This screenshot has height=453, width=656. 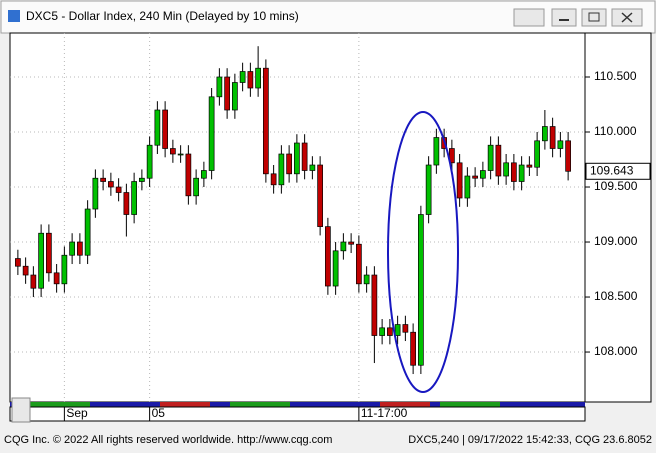 What do you see at coordinates (616, 296) in the screenshot?
I see `y-tick-label: 108.500` at bounding box center [616, 296].